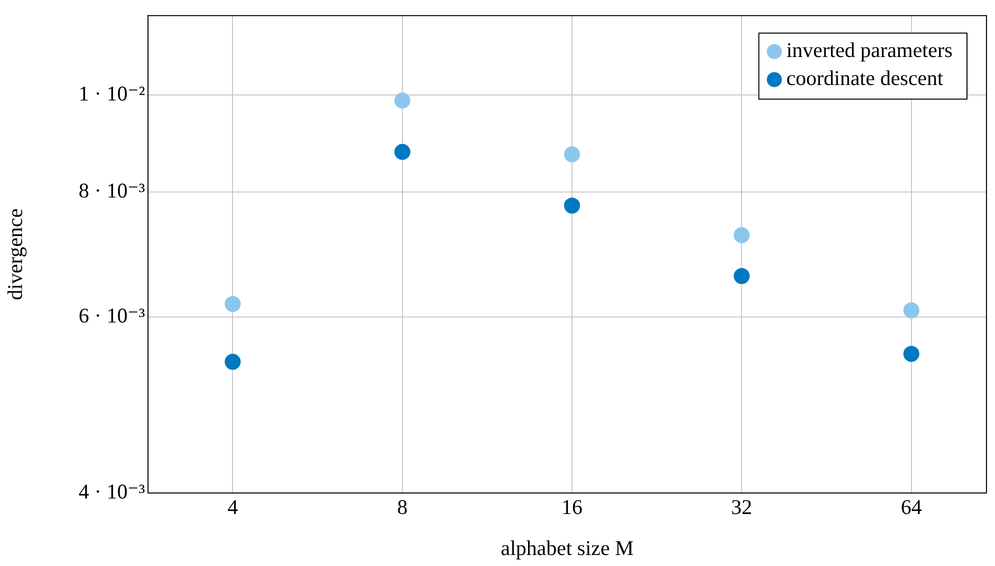 The width and height of the screenshot is (995, 566). I want to click on x-tick-label: 16, so click(572, 507).